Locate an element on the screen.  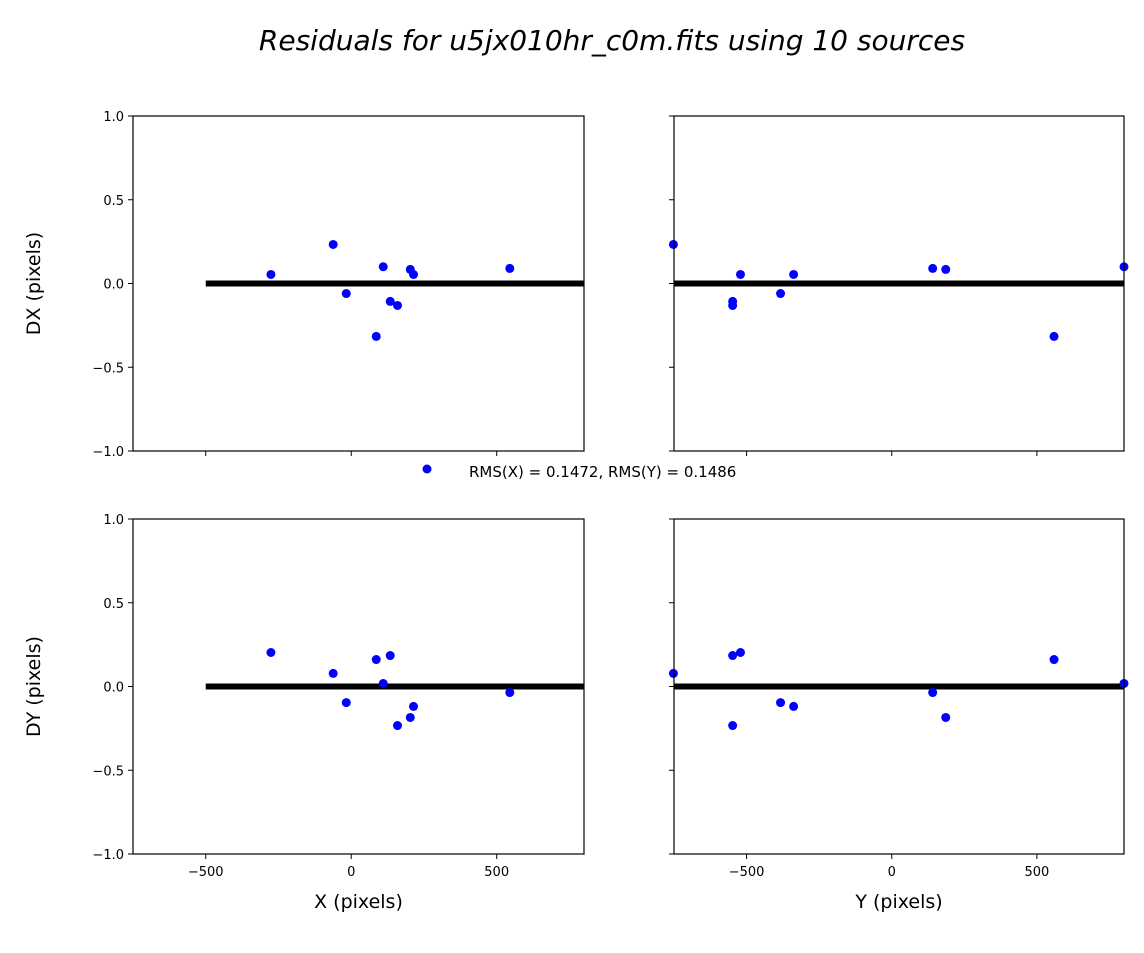
x-axis-label: Y (pixels) is located at coordinates (898, 902).